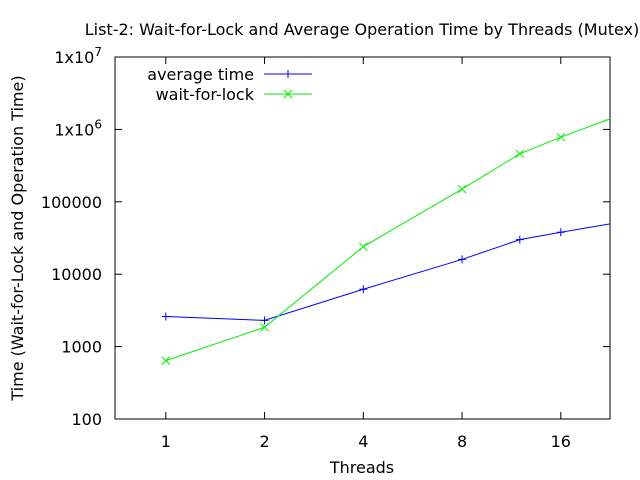 This screenshot has width=640, height=480. I want to click on legend-label: wait-for-lock, so click(205, 94).